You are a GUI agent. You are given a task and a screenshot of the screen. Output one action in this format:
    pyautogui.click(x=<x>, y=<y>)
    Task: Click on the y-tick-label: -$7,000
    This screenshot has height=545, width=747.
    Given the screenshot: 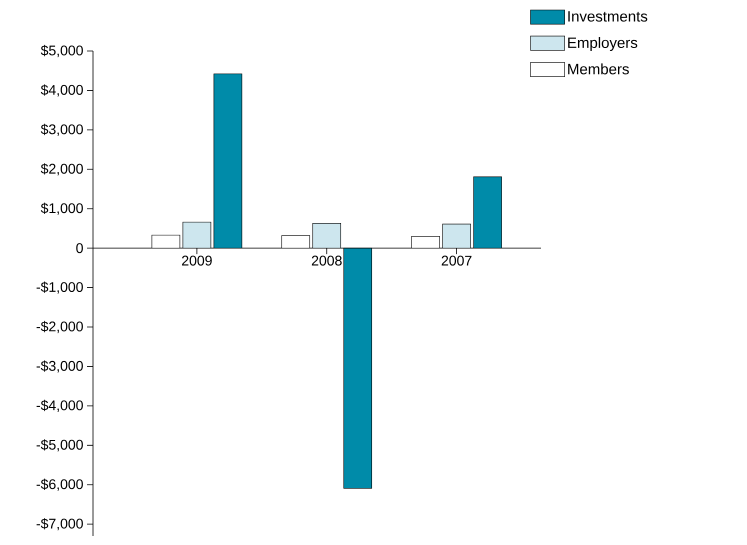 What is the action you would take?
    pyautogui.click(x=59, y=524)
    